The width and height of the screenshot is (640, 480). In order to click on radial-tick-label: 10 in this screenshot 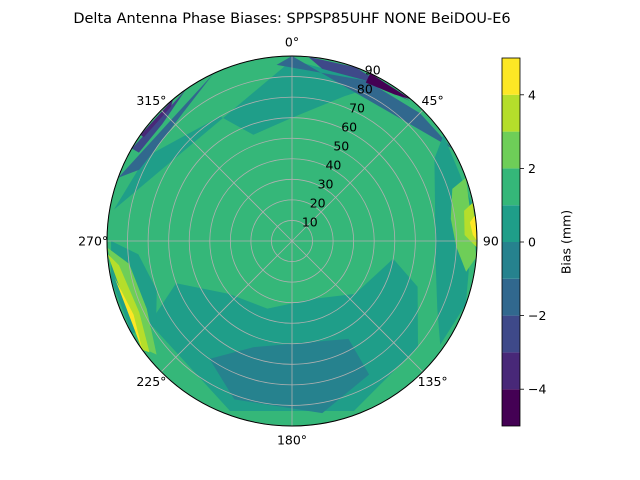, I will do `click(310, 222)`.